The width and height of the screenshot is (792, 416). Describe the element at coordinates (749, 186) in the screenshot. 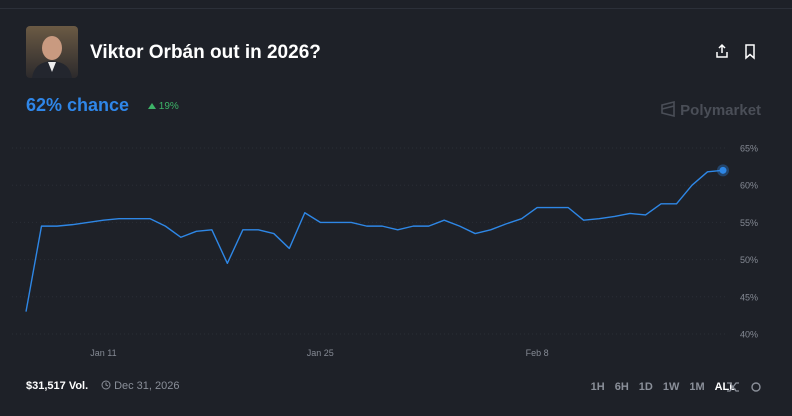

I see `y-tick-label: 60%` at that location.